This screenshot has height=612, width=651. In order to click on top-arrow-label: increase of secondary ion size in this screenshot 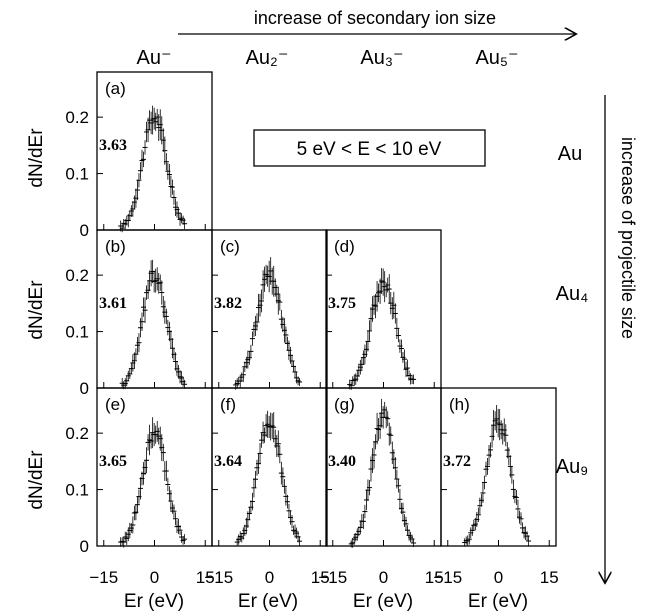, I will do `click(375, 18)`.